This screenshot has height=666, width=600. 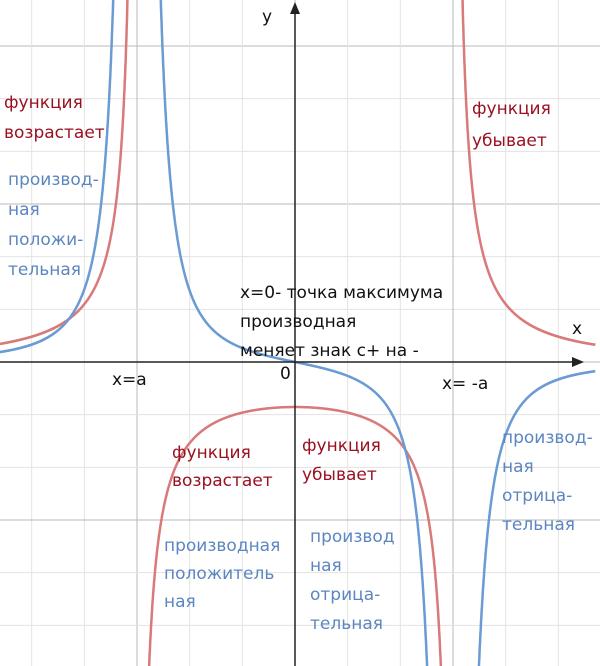 What do you see at coordinates (295, 8) in the screenshot?
I see `y-arrow` at bounding box center [295, 8].